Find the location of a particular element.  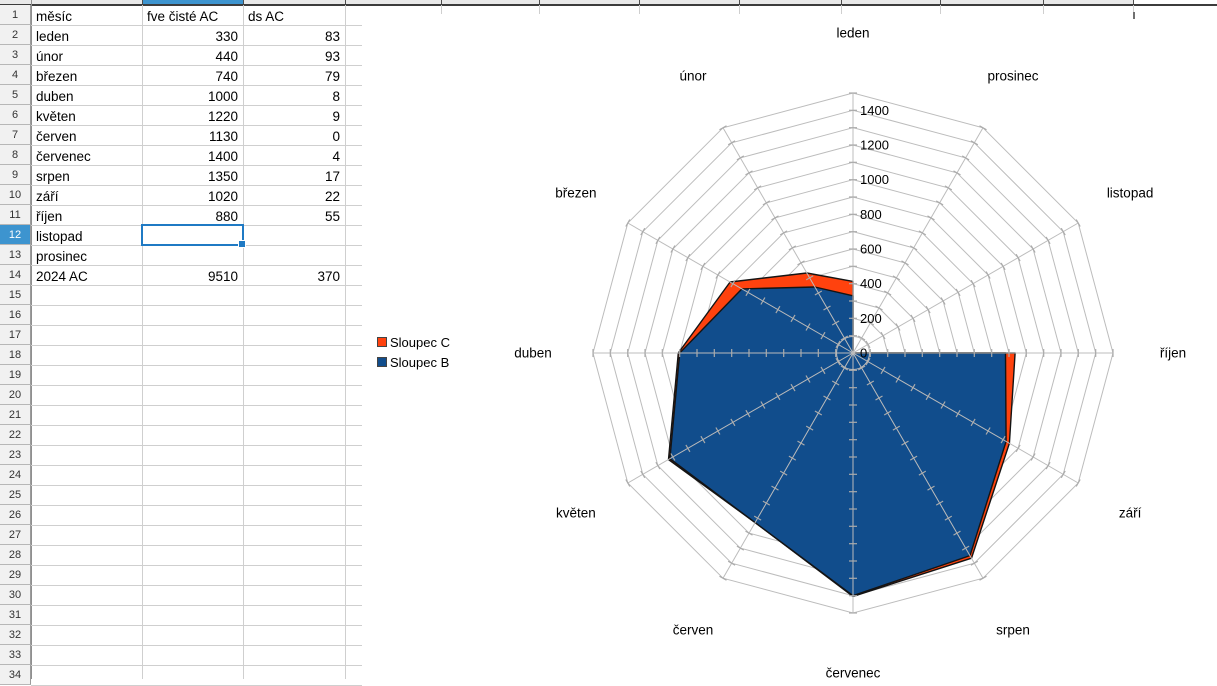

row-header-1: 1 is located at coordinates (15, 15).